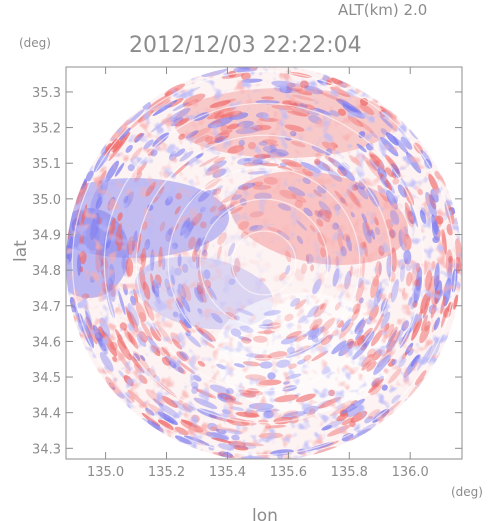 Image resolution: width=491 pixels, height=521 pixels. Describe the element at coordinates (46, 164) in the screenshot. I see `y-tick-label: 35.1` at that location.